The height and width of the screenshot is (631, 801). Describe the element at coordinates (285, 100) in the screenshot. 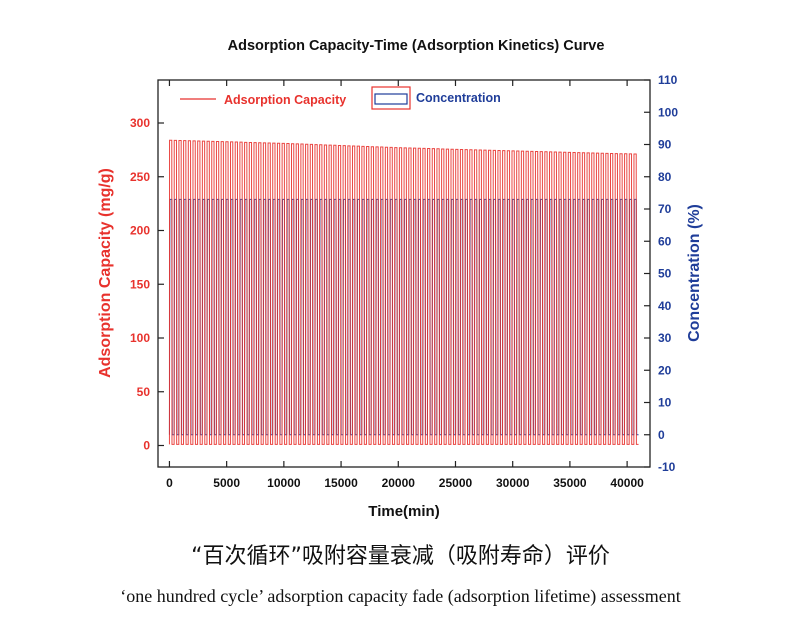

I see `legend-label-adsorption: Adsorption Capacity` at that location.